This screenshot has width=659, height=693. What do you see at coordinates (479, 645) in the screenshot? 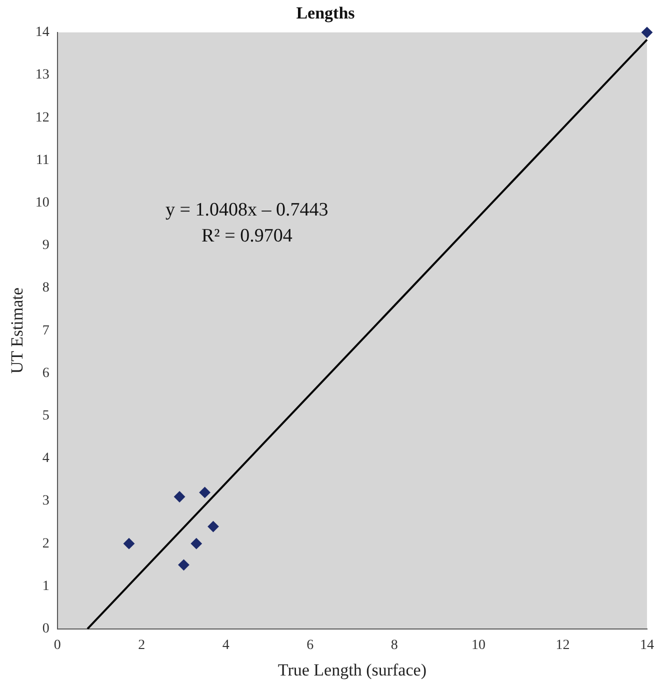
I see `x-tick-label: 10` at bounding box center [479, 645].